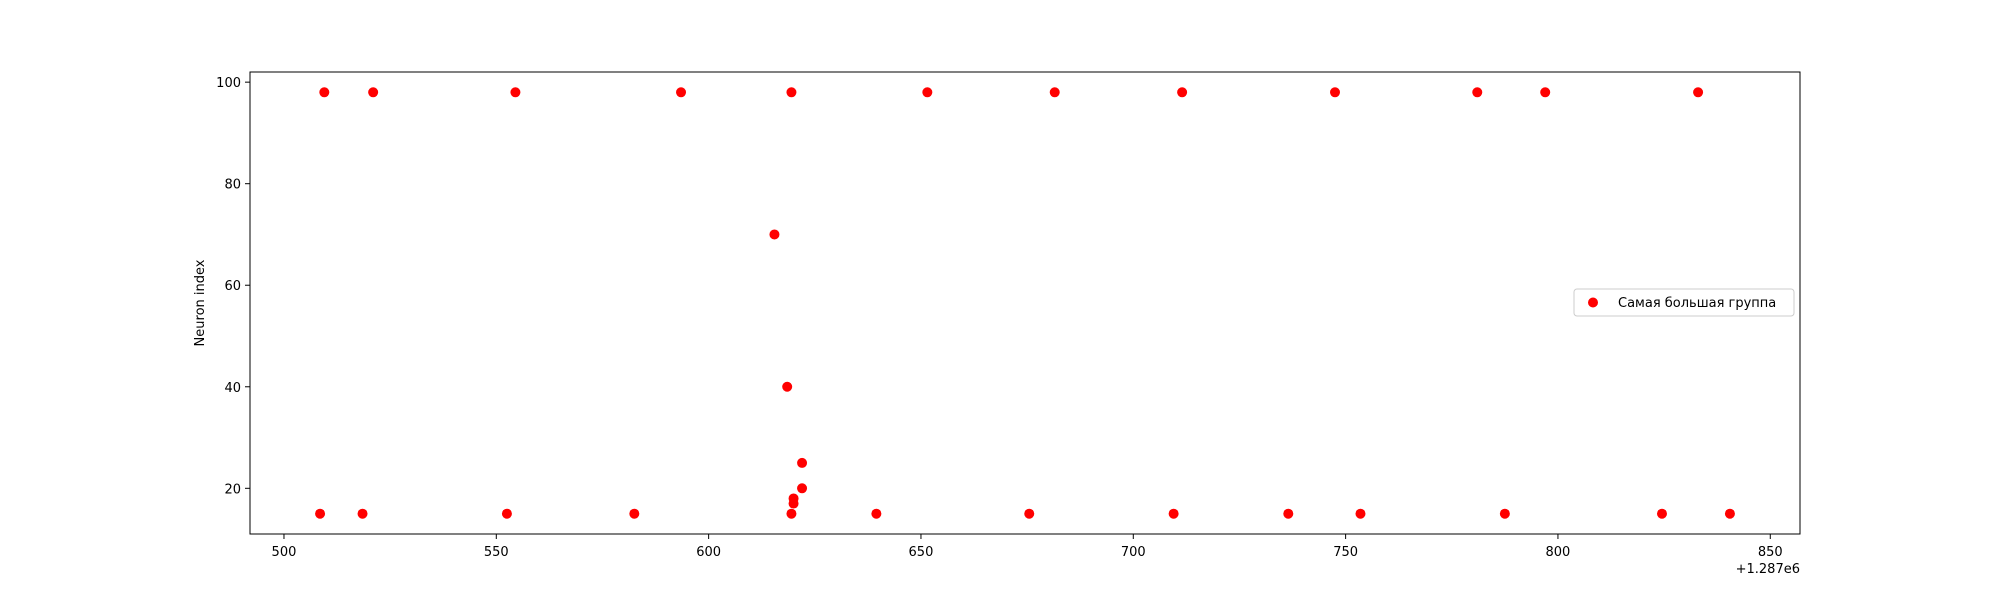 This screenshot has height=600, width=2000. I want to click on legend-label: Самая большая группа, so click(1697, 303).